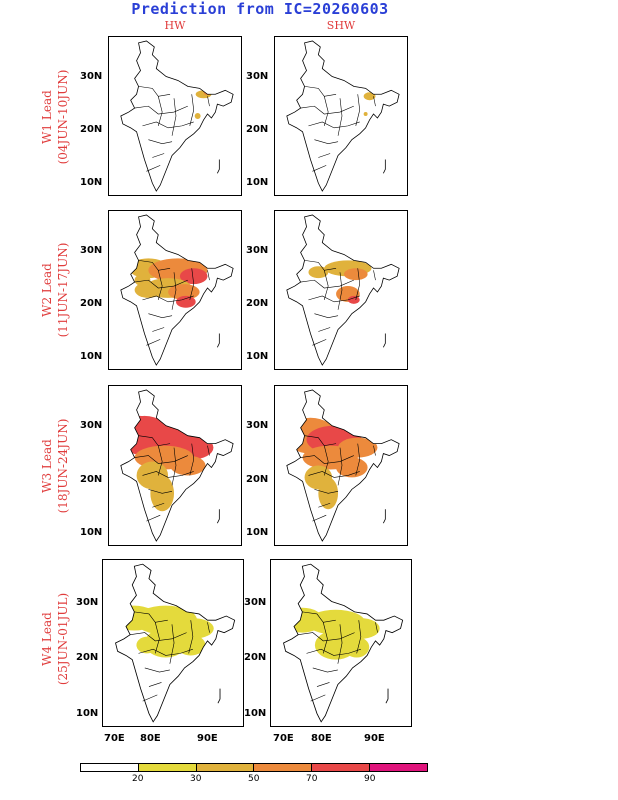 This screenshot has height=800, width=618. Describe the element at coordinates (370, 779) in the screenshot. I see `colorbar-label: 90` at that location.